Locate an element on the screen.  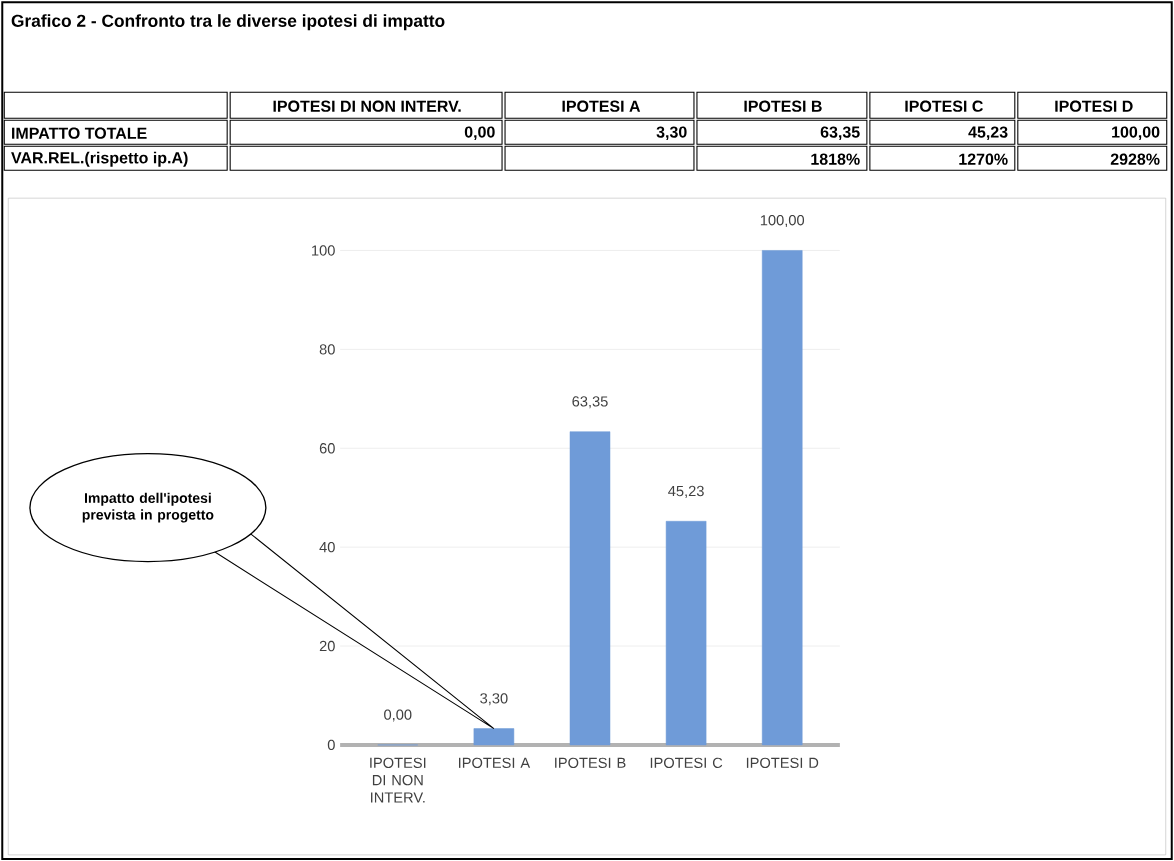
text: IMPATTO TOTALE is located at coordinates (79, 133).